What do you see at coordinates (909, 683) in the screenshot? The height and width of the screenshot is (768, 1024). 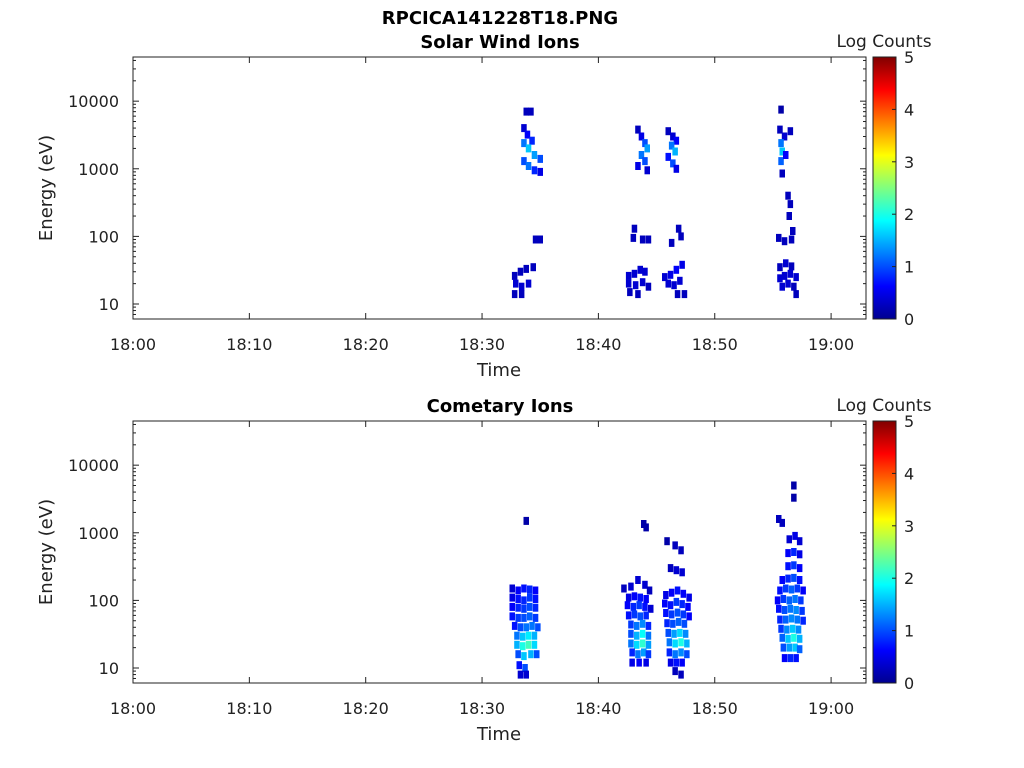 I see `cometary-colorbar-tick-label: 0` at bounding box center [909, 683].